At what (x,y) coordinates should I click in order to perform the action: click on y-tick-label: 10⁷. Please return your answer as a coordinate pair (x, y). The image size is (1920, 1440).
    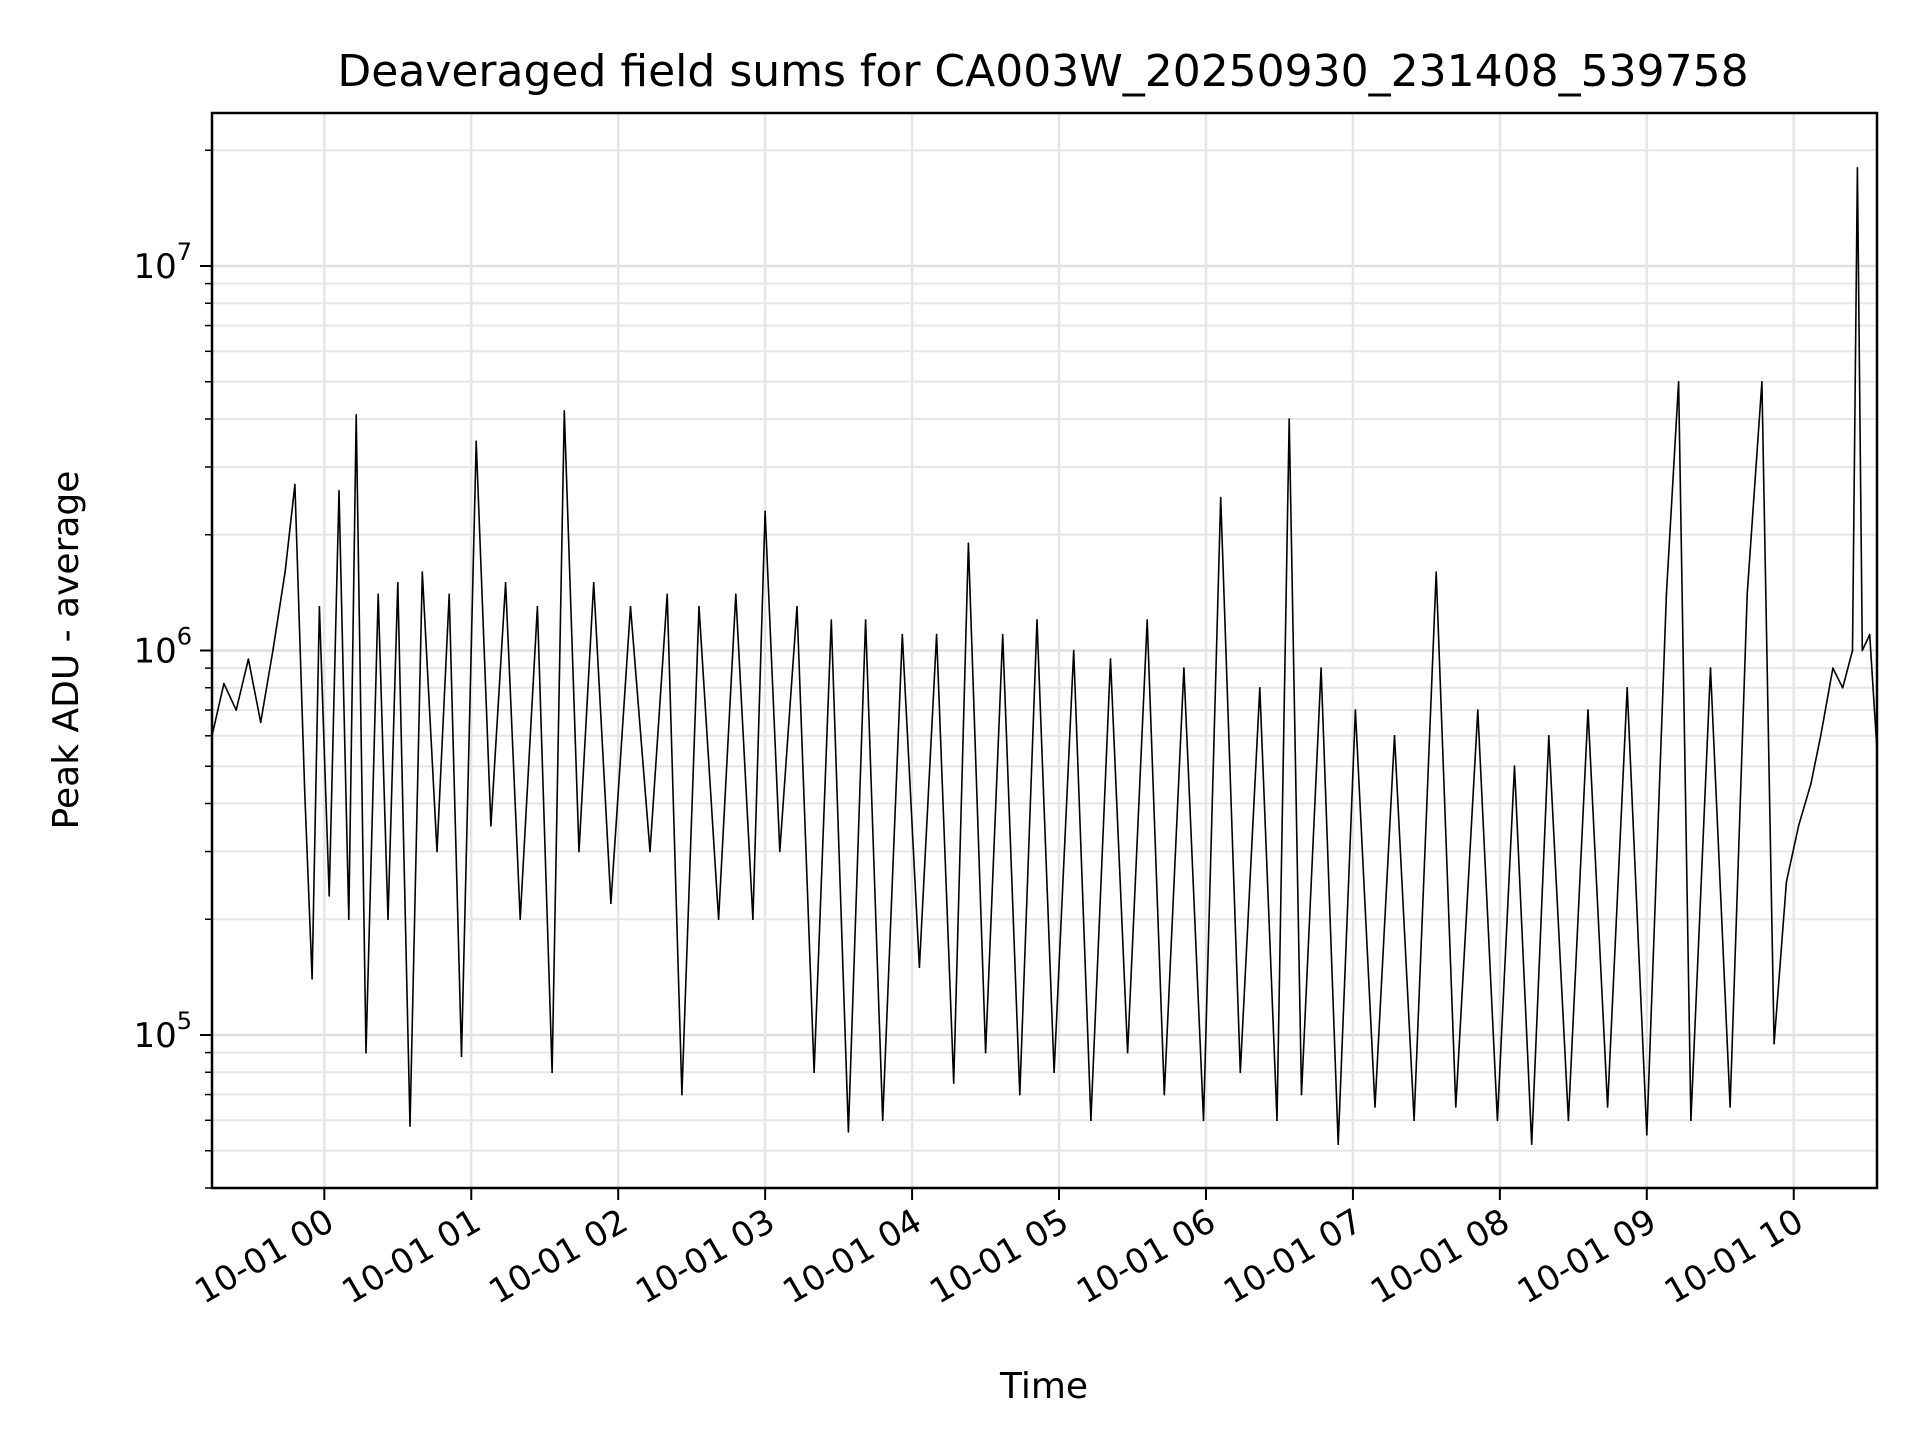
    Looking at the image, I should click on (162, 262).